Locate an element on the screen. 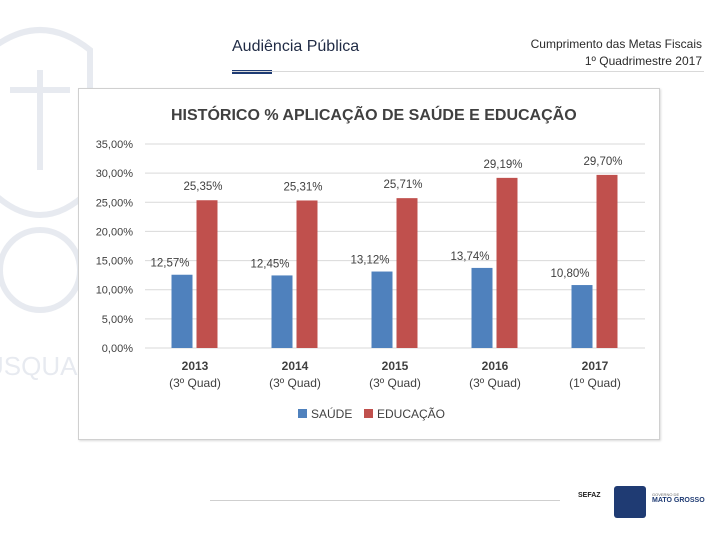 The height and width of the screenshot is (540, 720). slide-title: Audiência Pública is located at coordinates (296, 46).